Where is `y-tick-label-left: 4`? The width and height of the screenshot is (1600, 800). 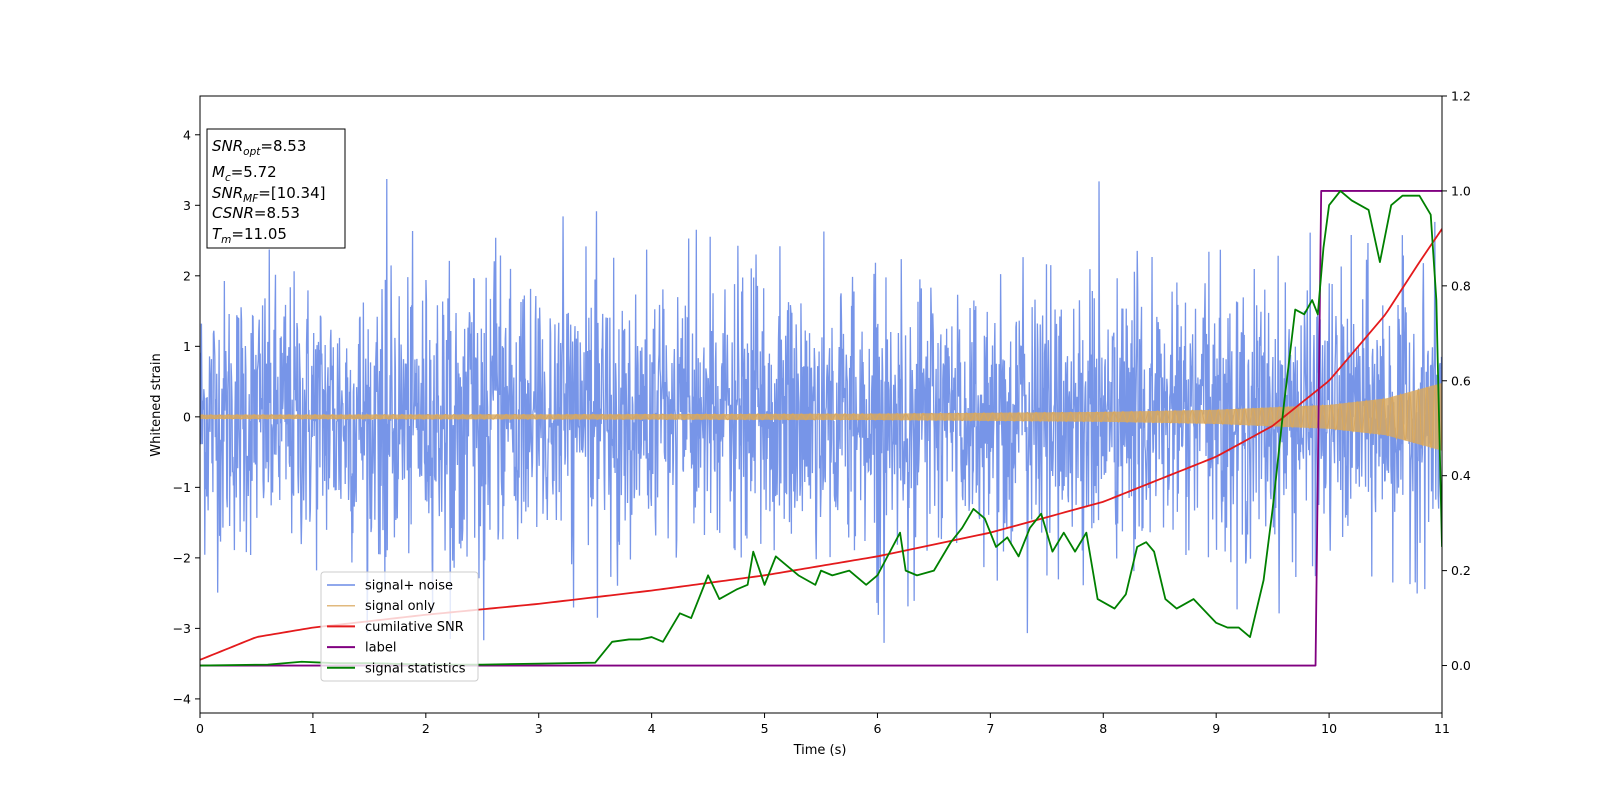 y-tick-label-left: 4 is located at coordinates (187, 134).